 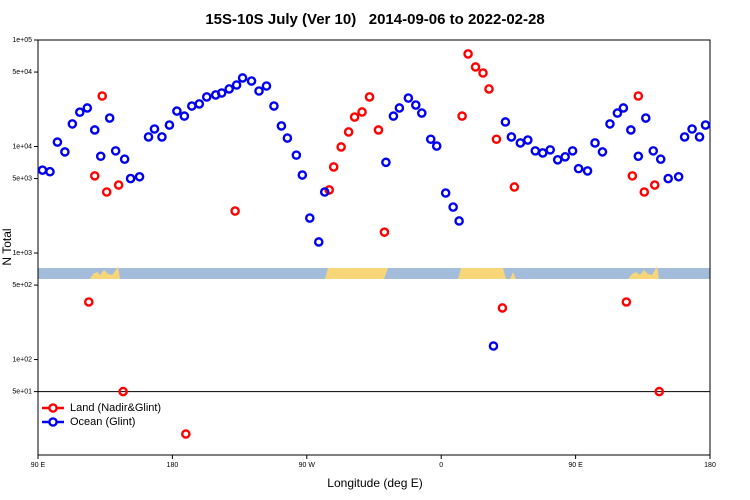 I want to click on x-tick-label: 90 W, so click(x=307, y=465).